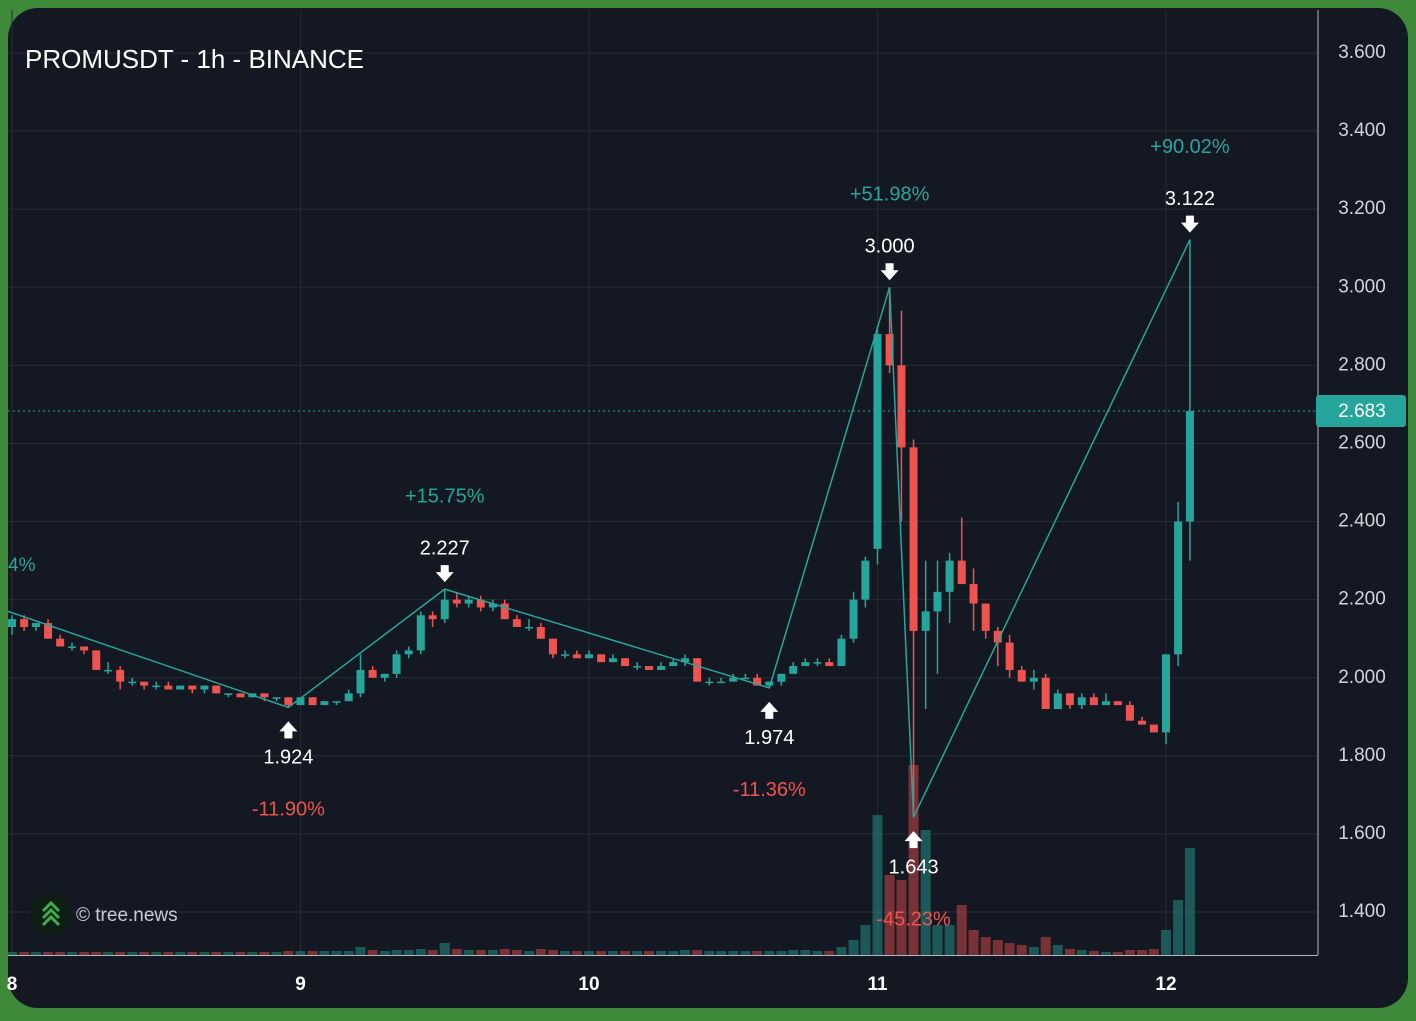  Describe the element at coordinates (127, 915) in the screenshot. I see `watermark: © tree.news` at that location.